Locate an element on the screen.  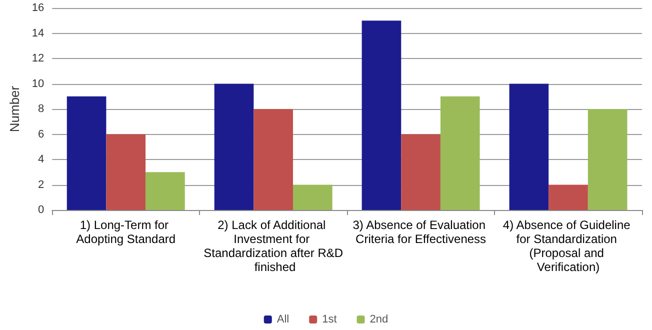
y-axis-title: Number is located at coordinates (14, 108).